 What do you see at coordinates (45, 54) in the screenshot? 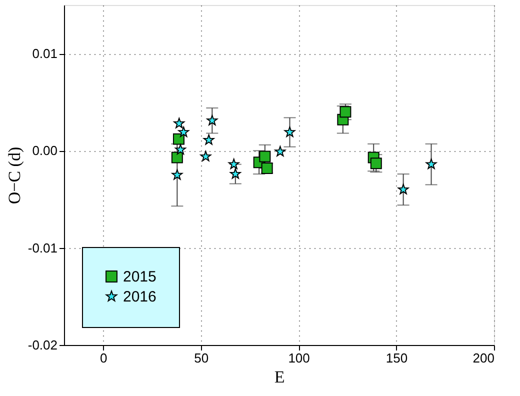
I see `y-tick-label: 0.01` at bounding box center [45, 54].